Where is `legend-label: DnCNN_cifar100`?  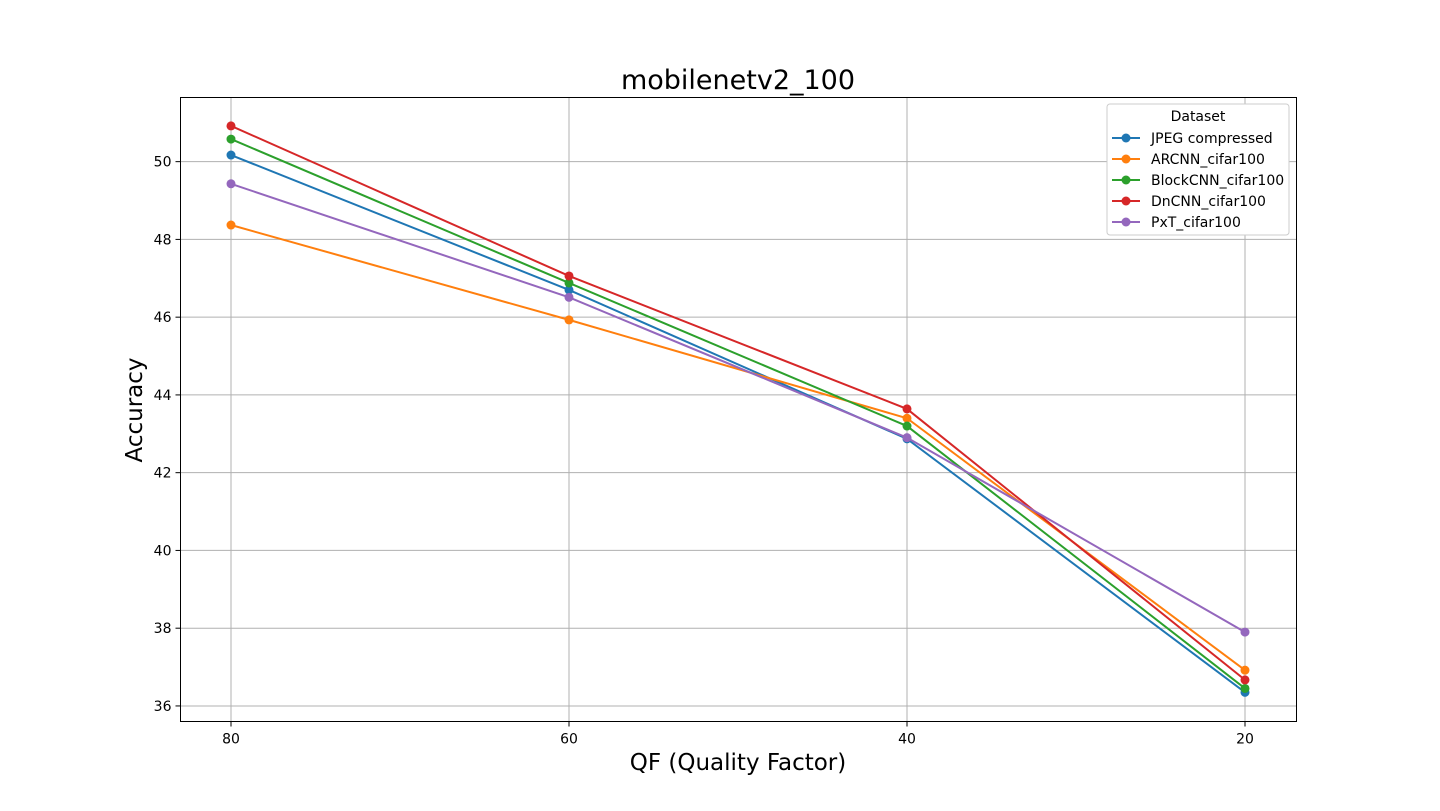
legend-label: DnCNN_cifar100 is located at coordinates (1208, 202).